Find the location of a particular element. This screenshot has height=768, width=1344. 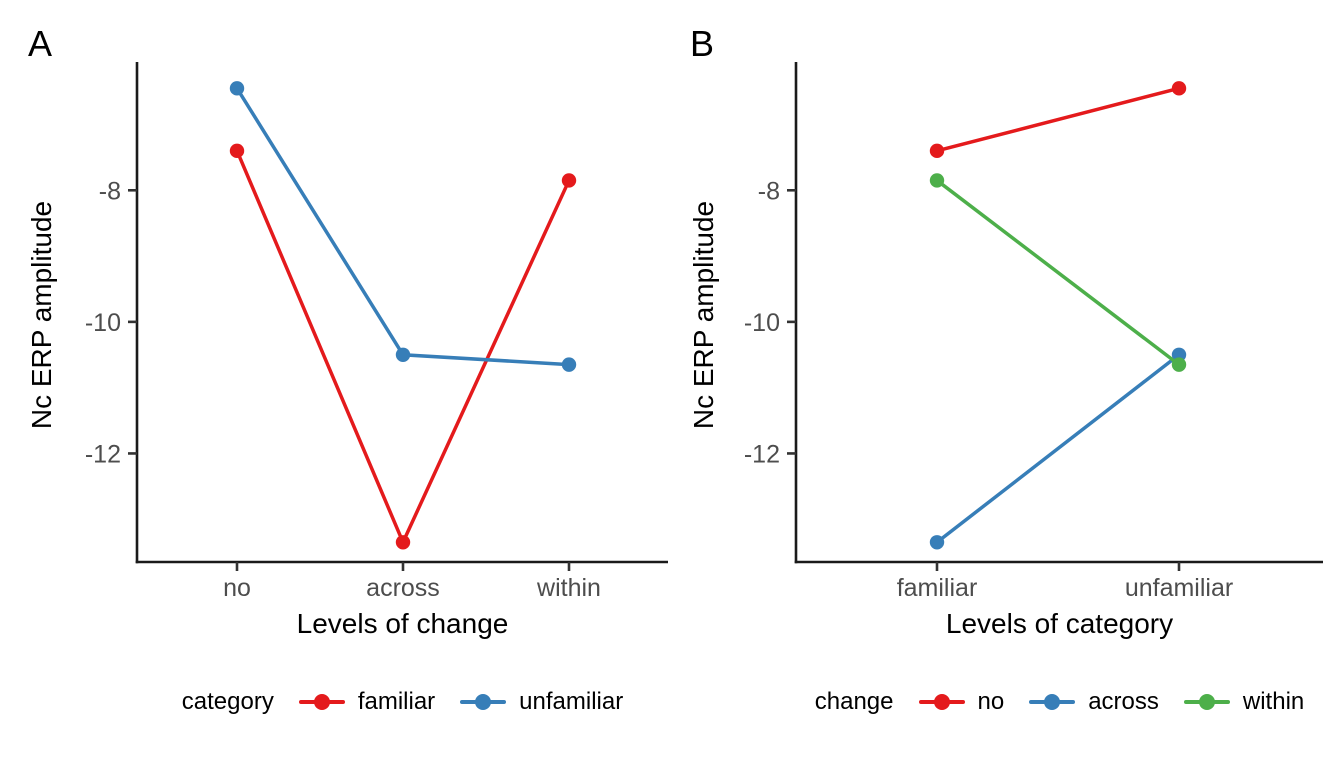

legend-item-familiar: familiar is located at coordinates (367, 702).